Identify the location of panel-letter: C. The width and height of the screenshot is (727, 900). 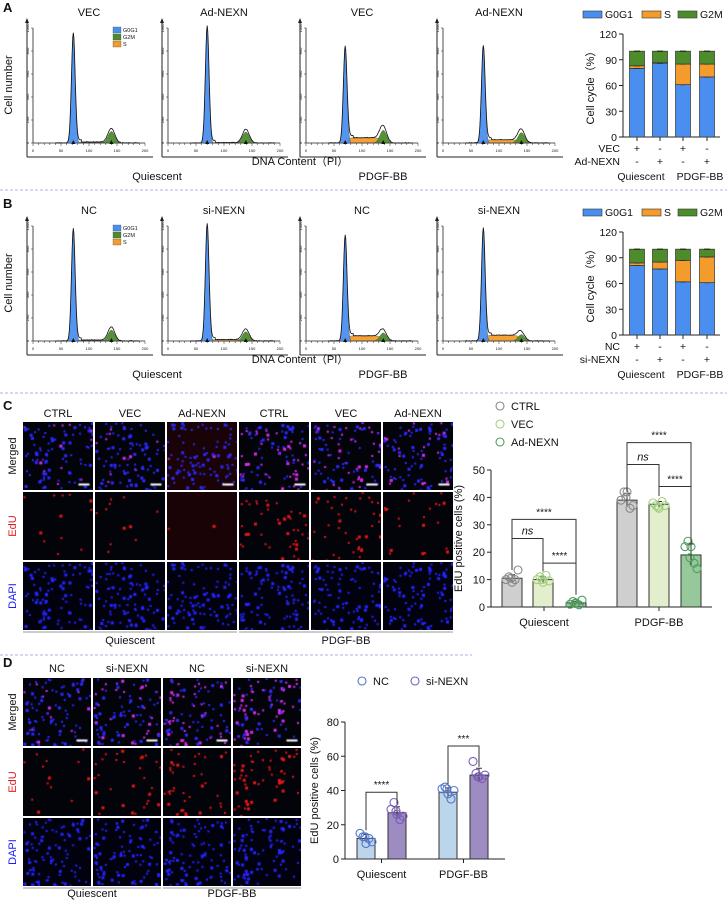
(8, 405).